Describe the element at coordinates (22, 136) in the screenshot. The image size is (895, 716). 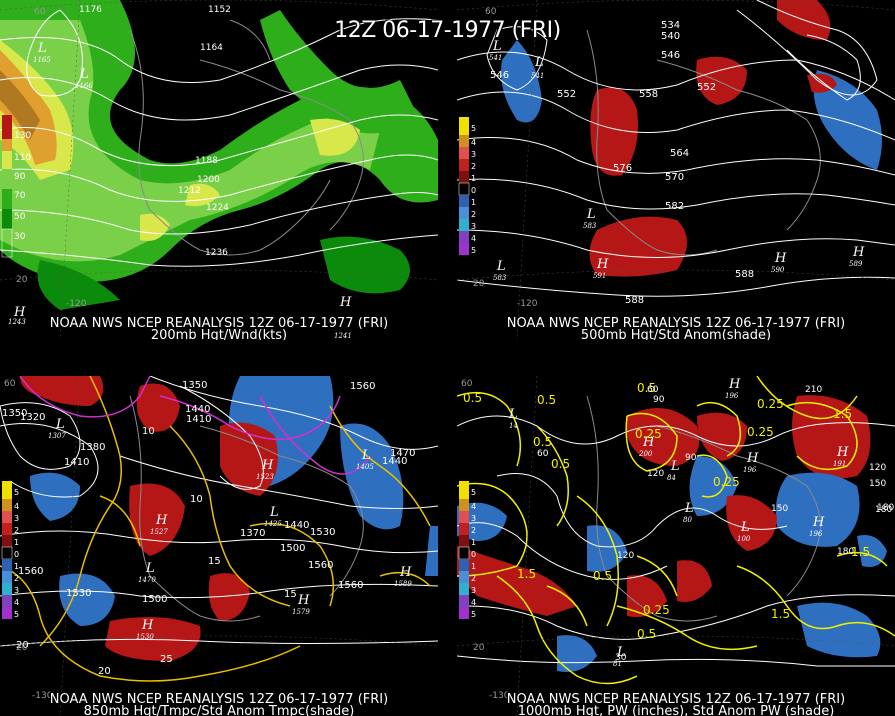
I see `legend-label: 130` at that location.